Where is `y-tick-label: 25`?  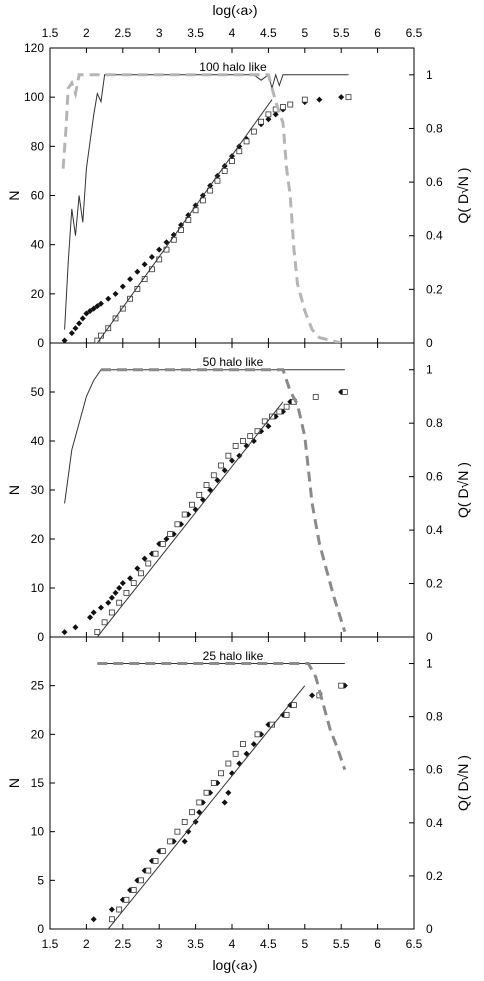 y-tick-label: 25 is located at coordinates (38, 686).